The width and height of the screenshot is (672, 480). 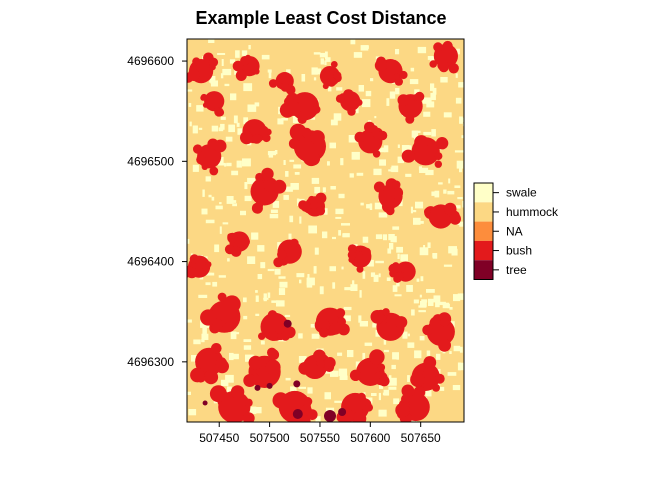 I want to click on x-tick-label: 507500, so click(x=270, y=438).